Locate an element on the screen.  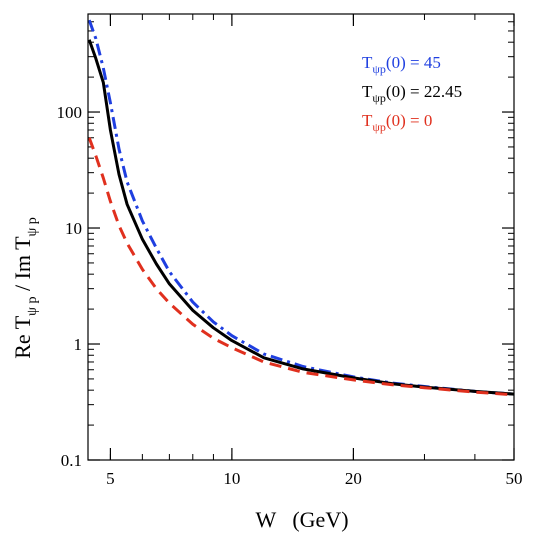
y-tick-label: 100 is located at coordinates (70, 112).